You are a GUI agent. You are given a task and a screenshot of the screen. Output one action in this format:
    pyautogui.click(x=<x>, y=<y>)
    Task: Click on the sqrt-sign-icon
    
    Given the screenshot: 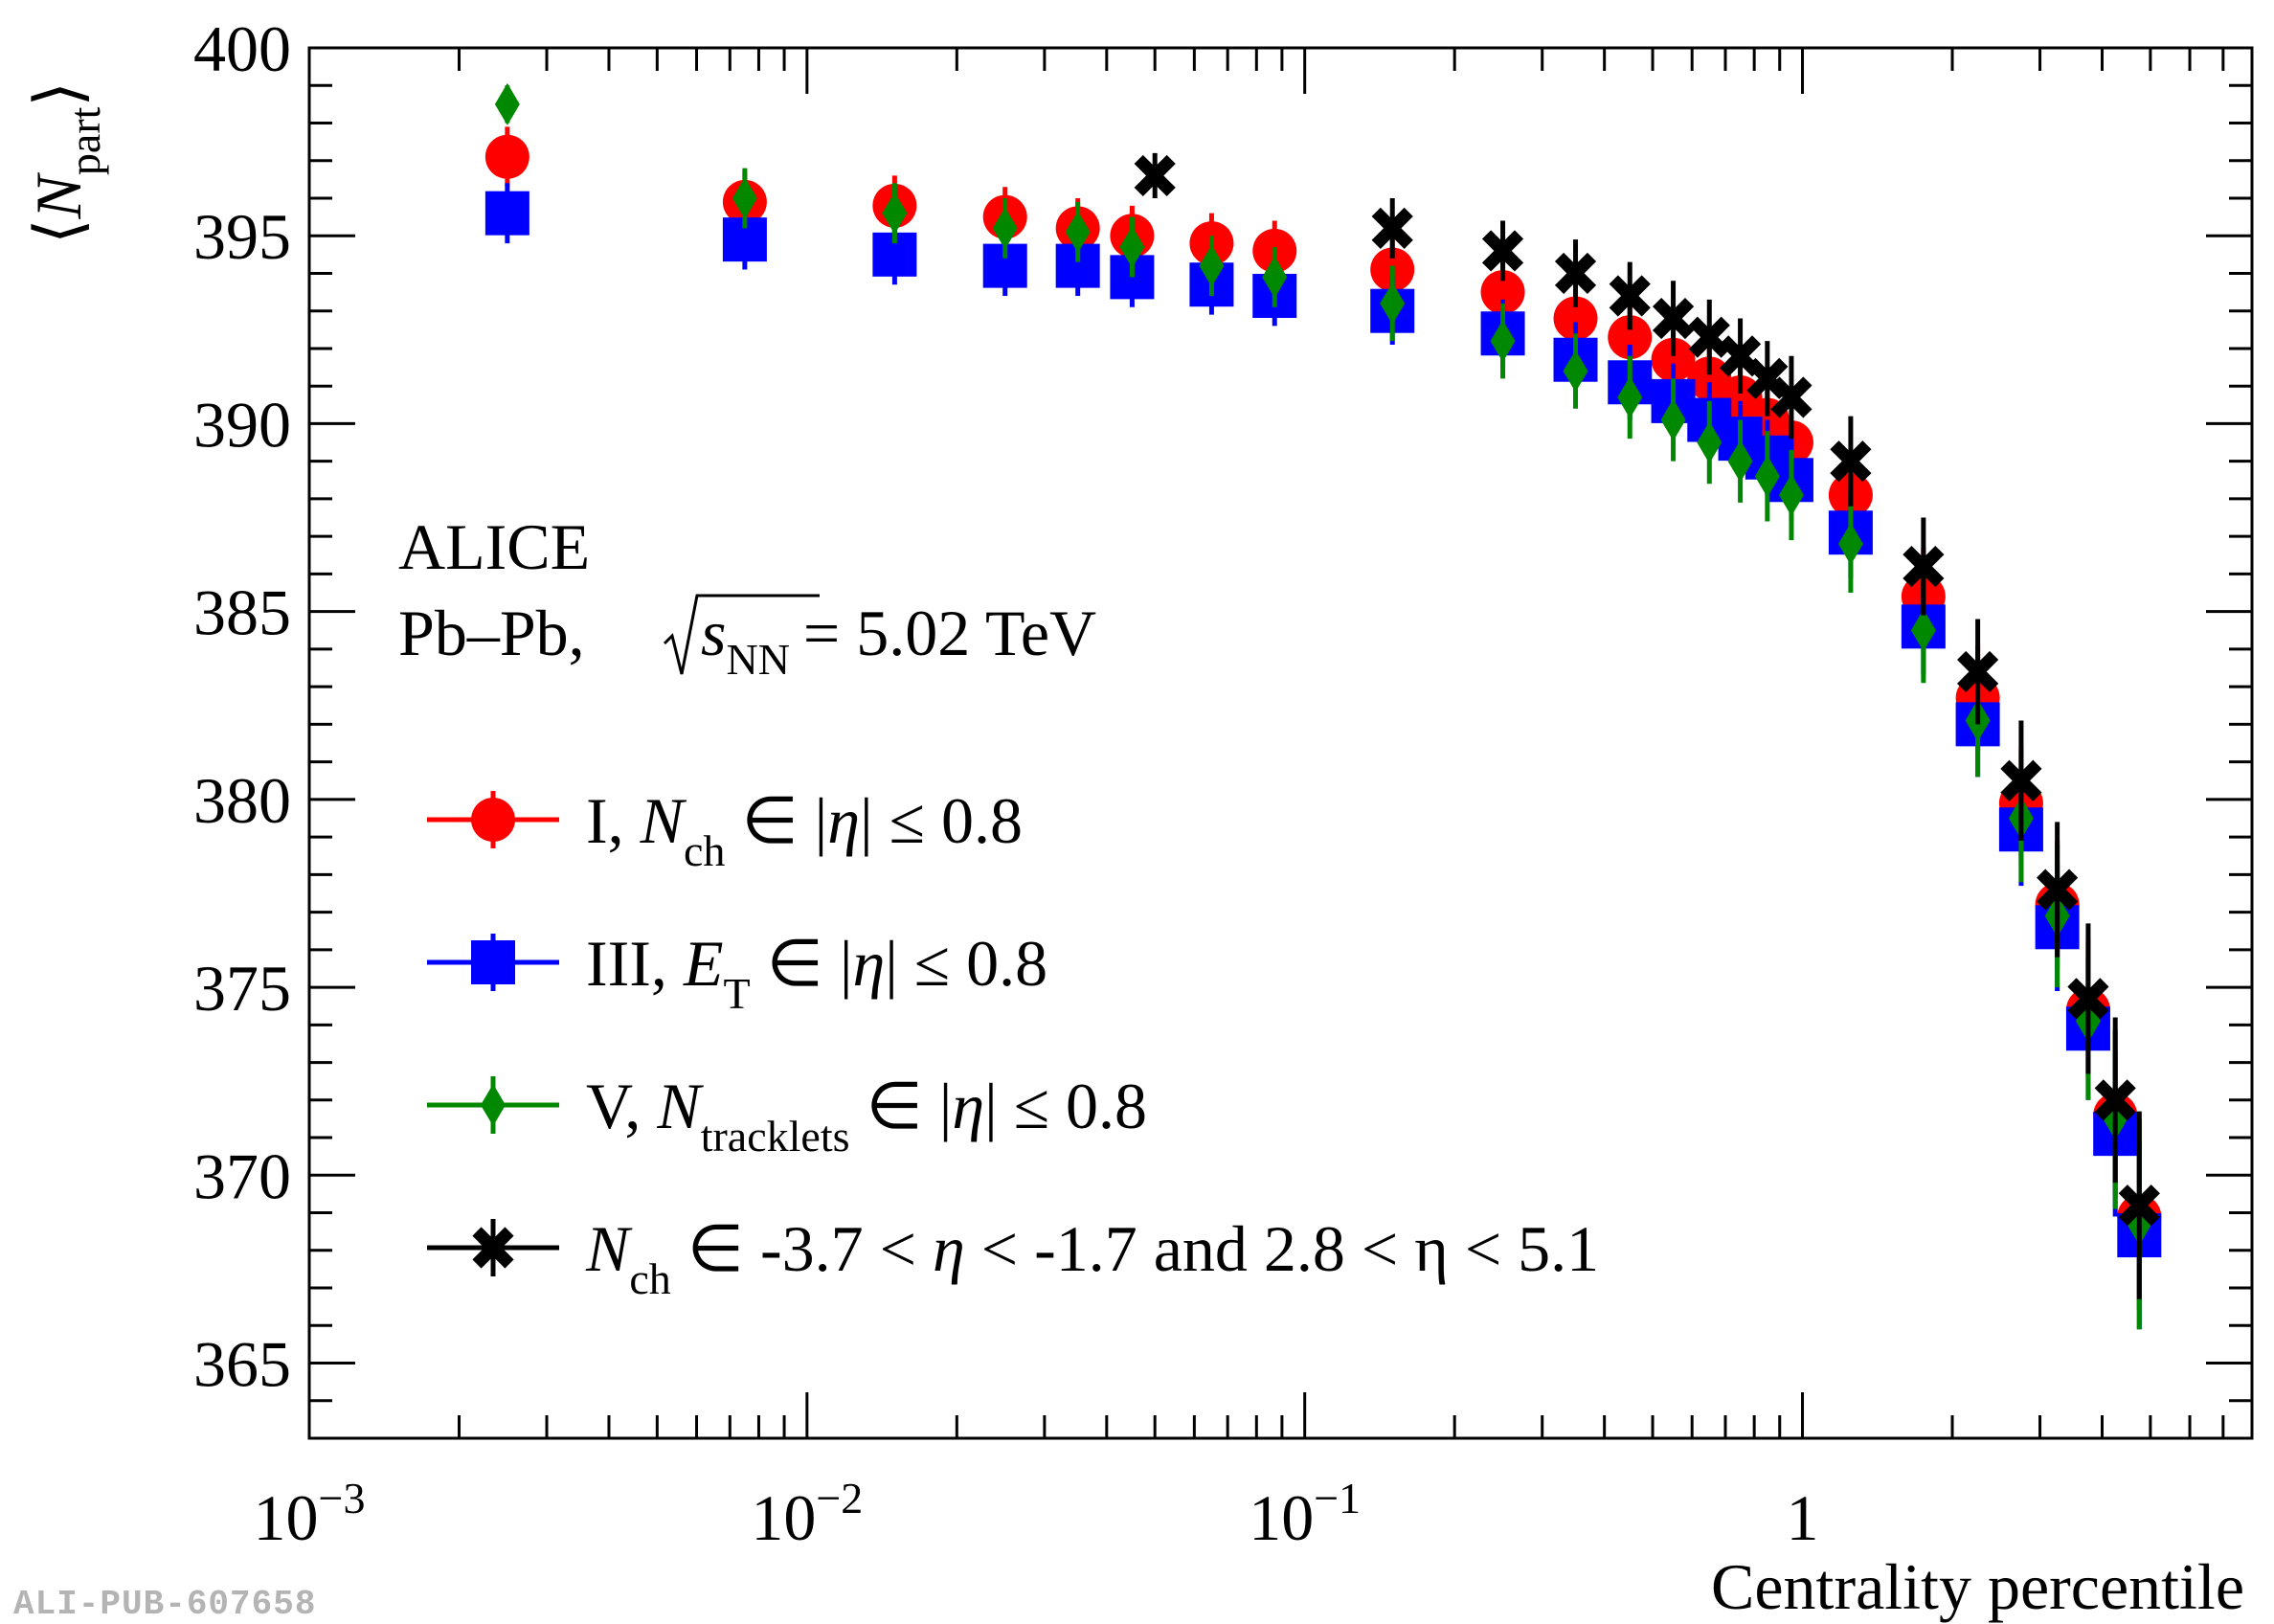 What is the action you would take?
    pyautogui.click(x=742, y=634)
    